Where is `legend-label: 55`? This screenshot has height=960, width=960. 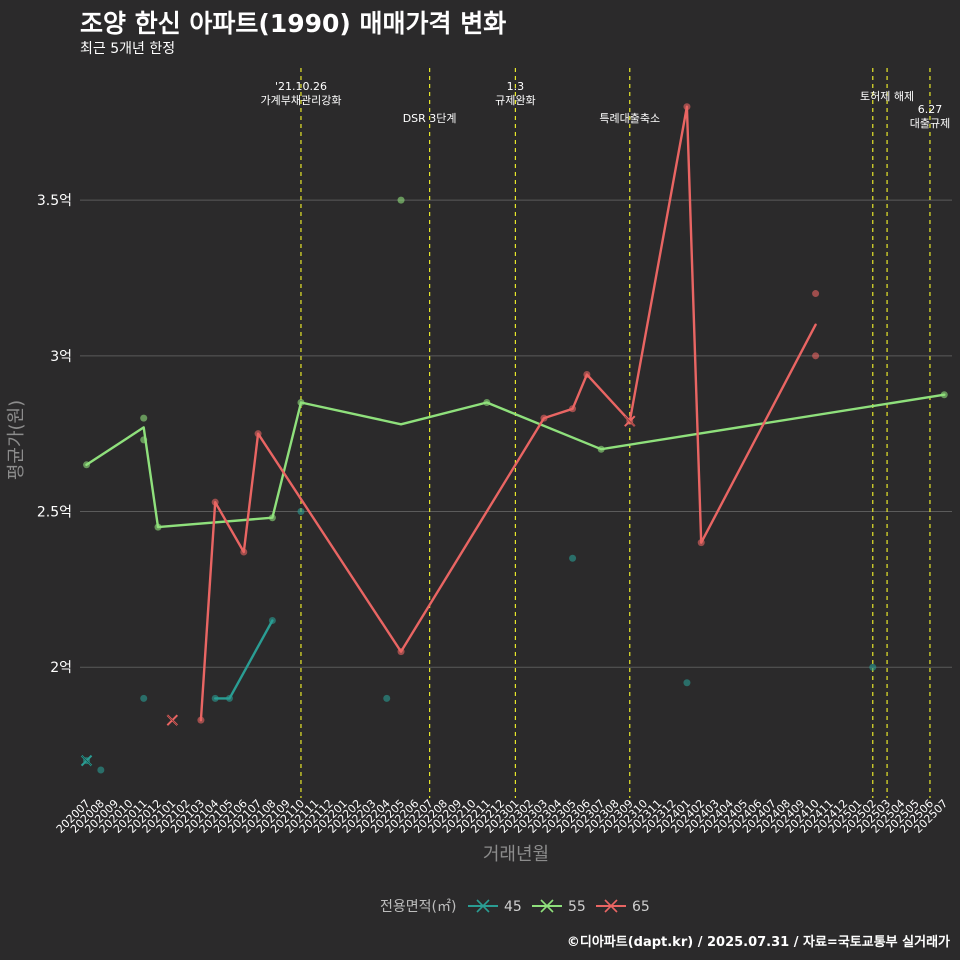
legend-label: 55 is located at coordinates (577, 907).